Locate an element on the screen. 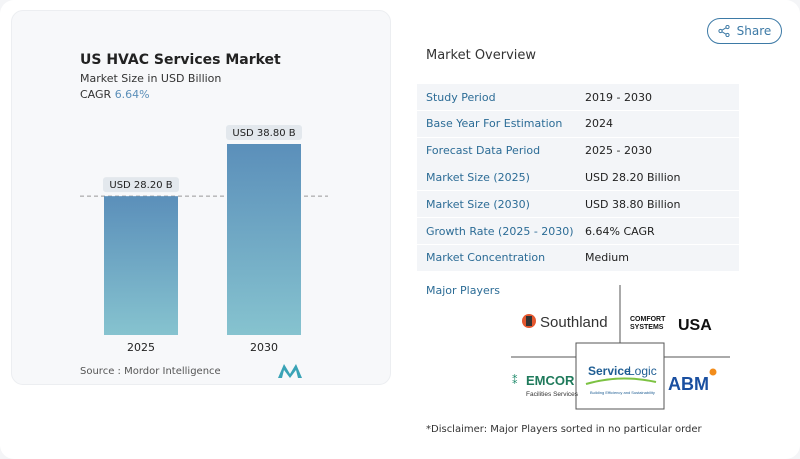 Image resolution: width=800 pixels, height=459 pixels. overview-title: Market Overview is located at coordinates (481, 55).